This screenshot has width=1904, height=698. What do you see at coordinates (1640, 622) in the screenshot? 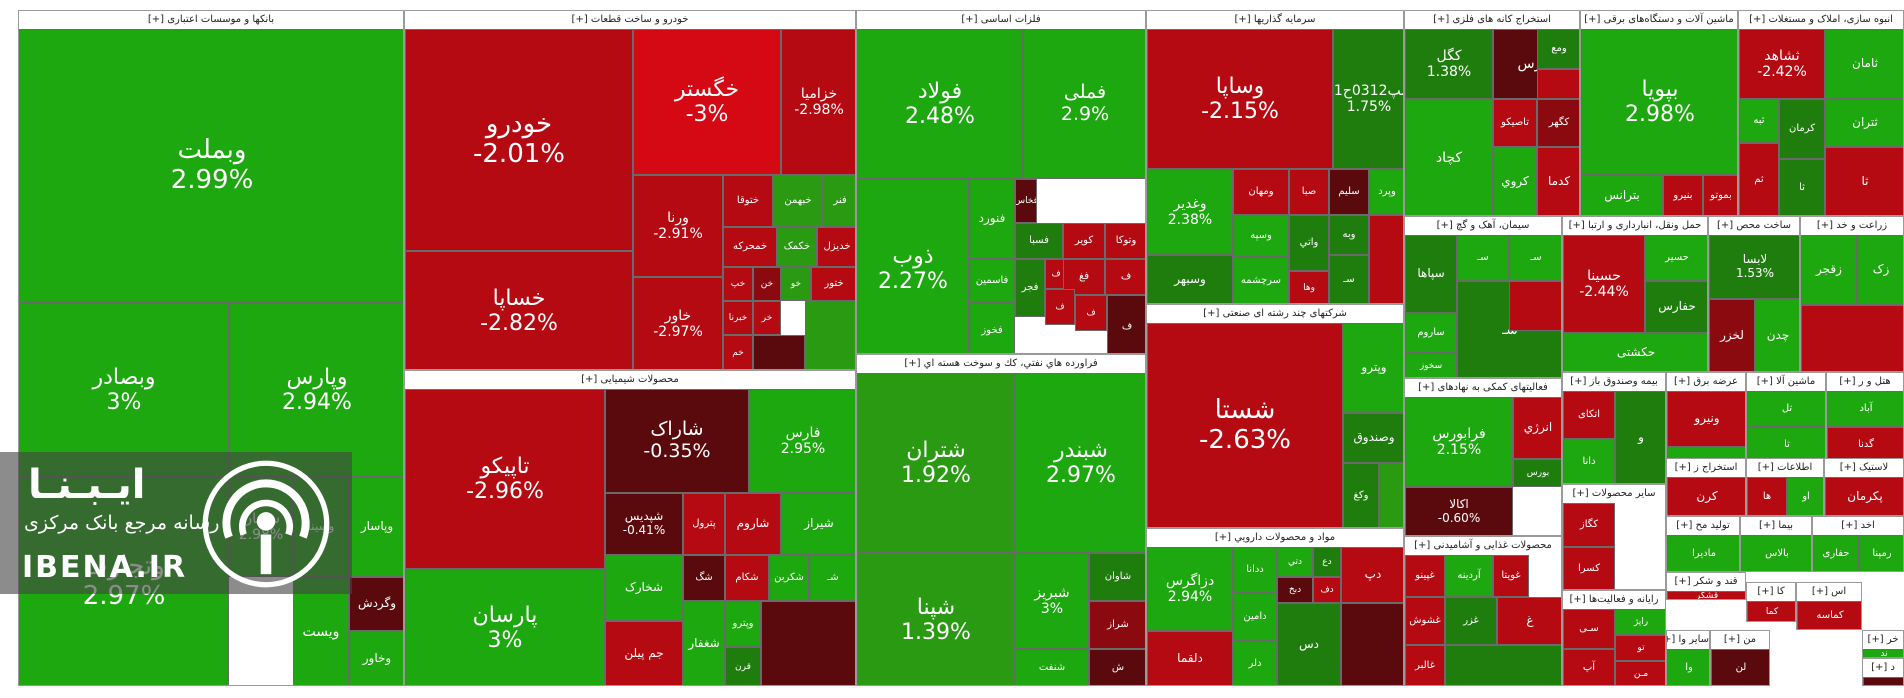
I see `stock-tile: راپژ` at bounding box center [1640, 622].